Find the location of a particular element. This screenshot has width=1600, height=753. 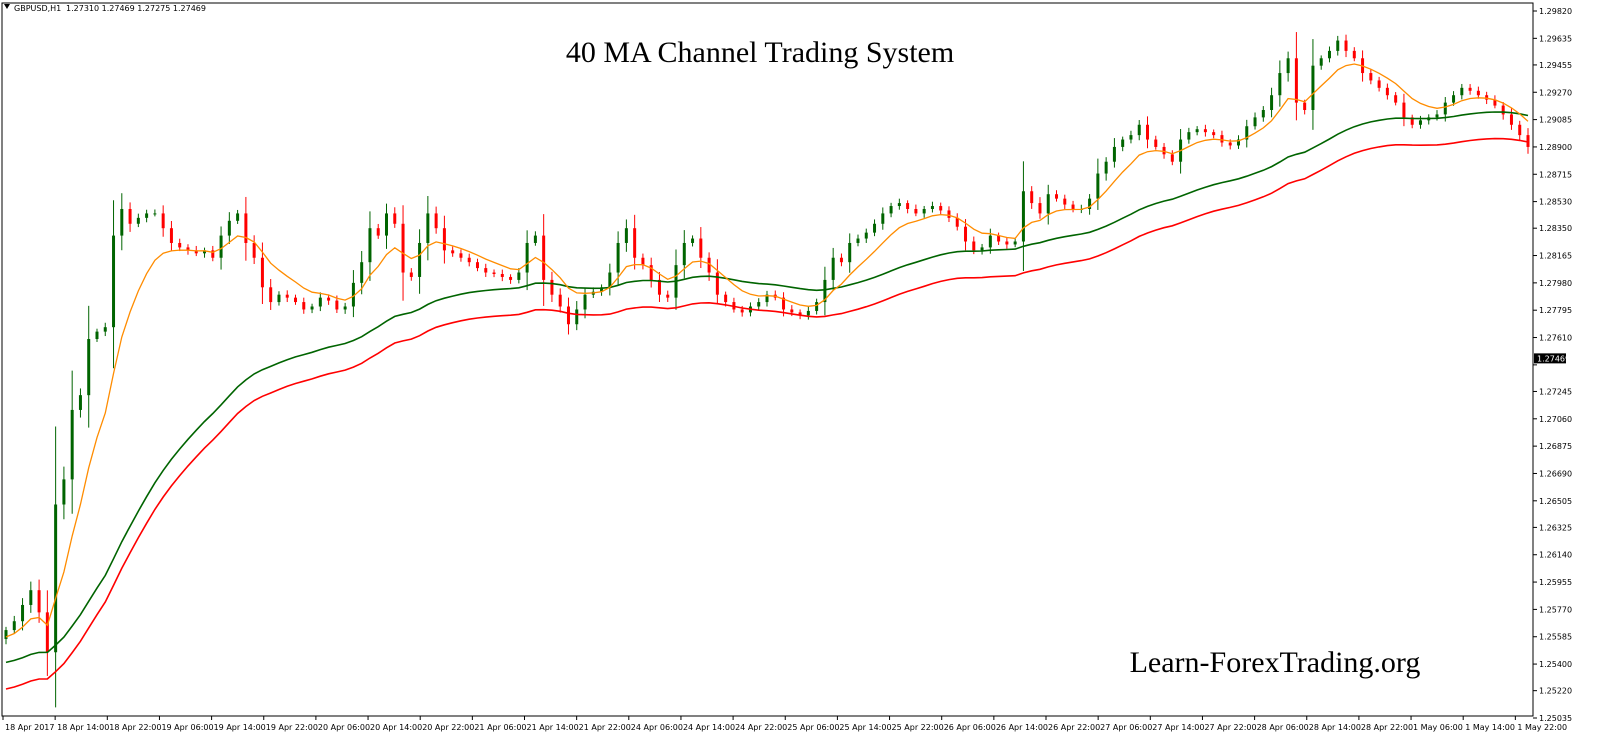

price-tick-label: 1.27060 is located at coordinates (1555, 419).